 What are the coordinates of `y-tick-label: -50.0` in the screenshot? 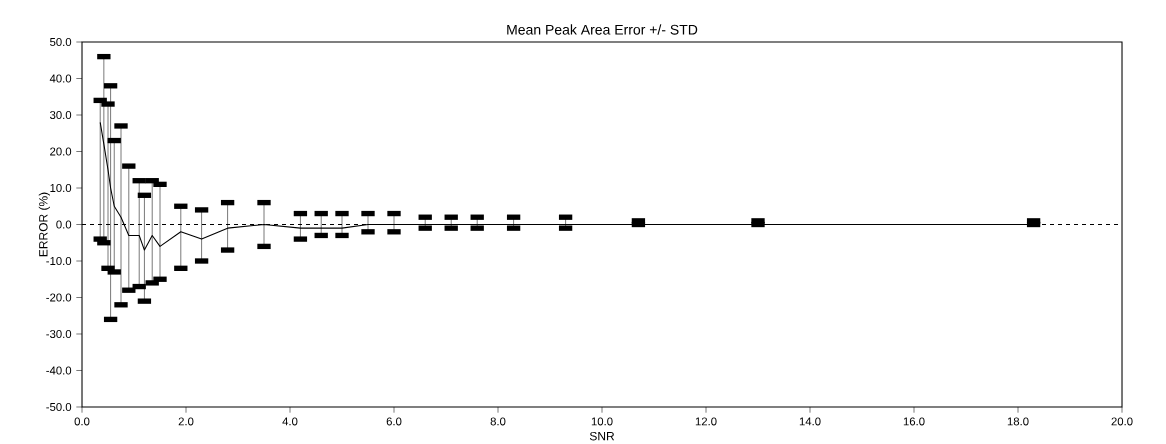 It's located at (59, 407).